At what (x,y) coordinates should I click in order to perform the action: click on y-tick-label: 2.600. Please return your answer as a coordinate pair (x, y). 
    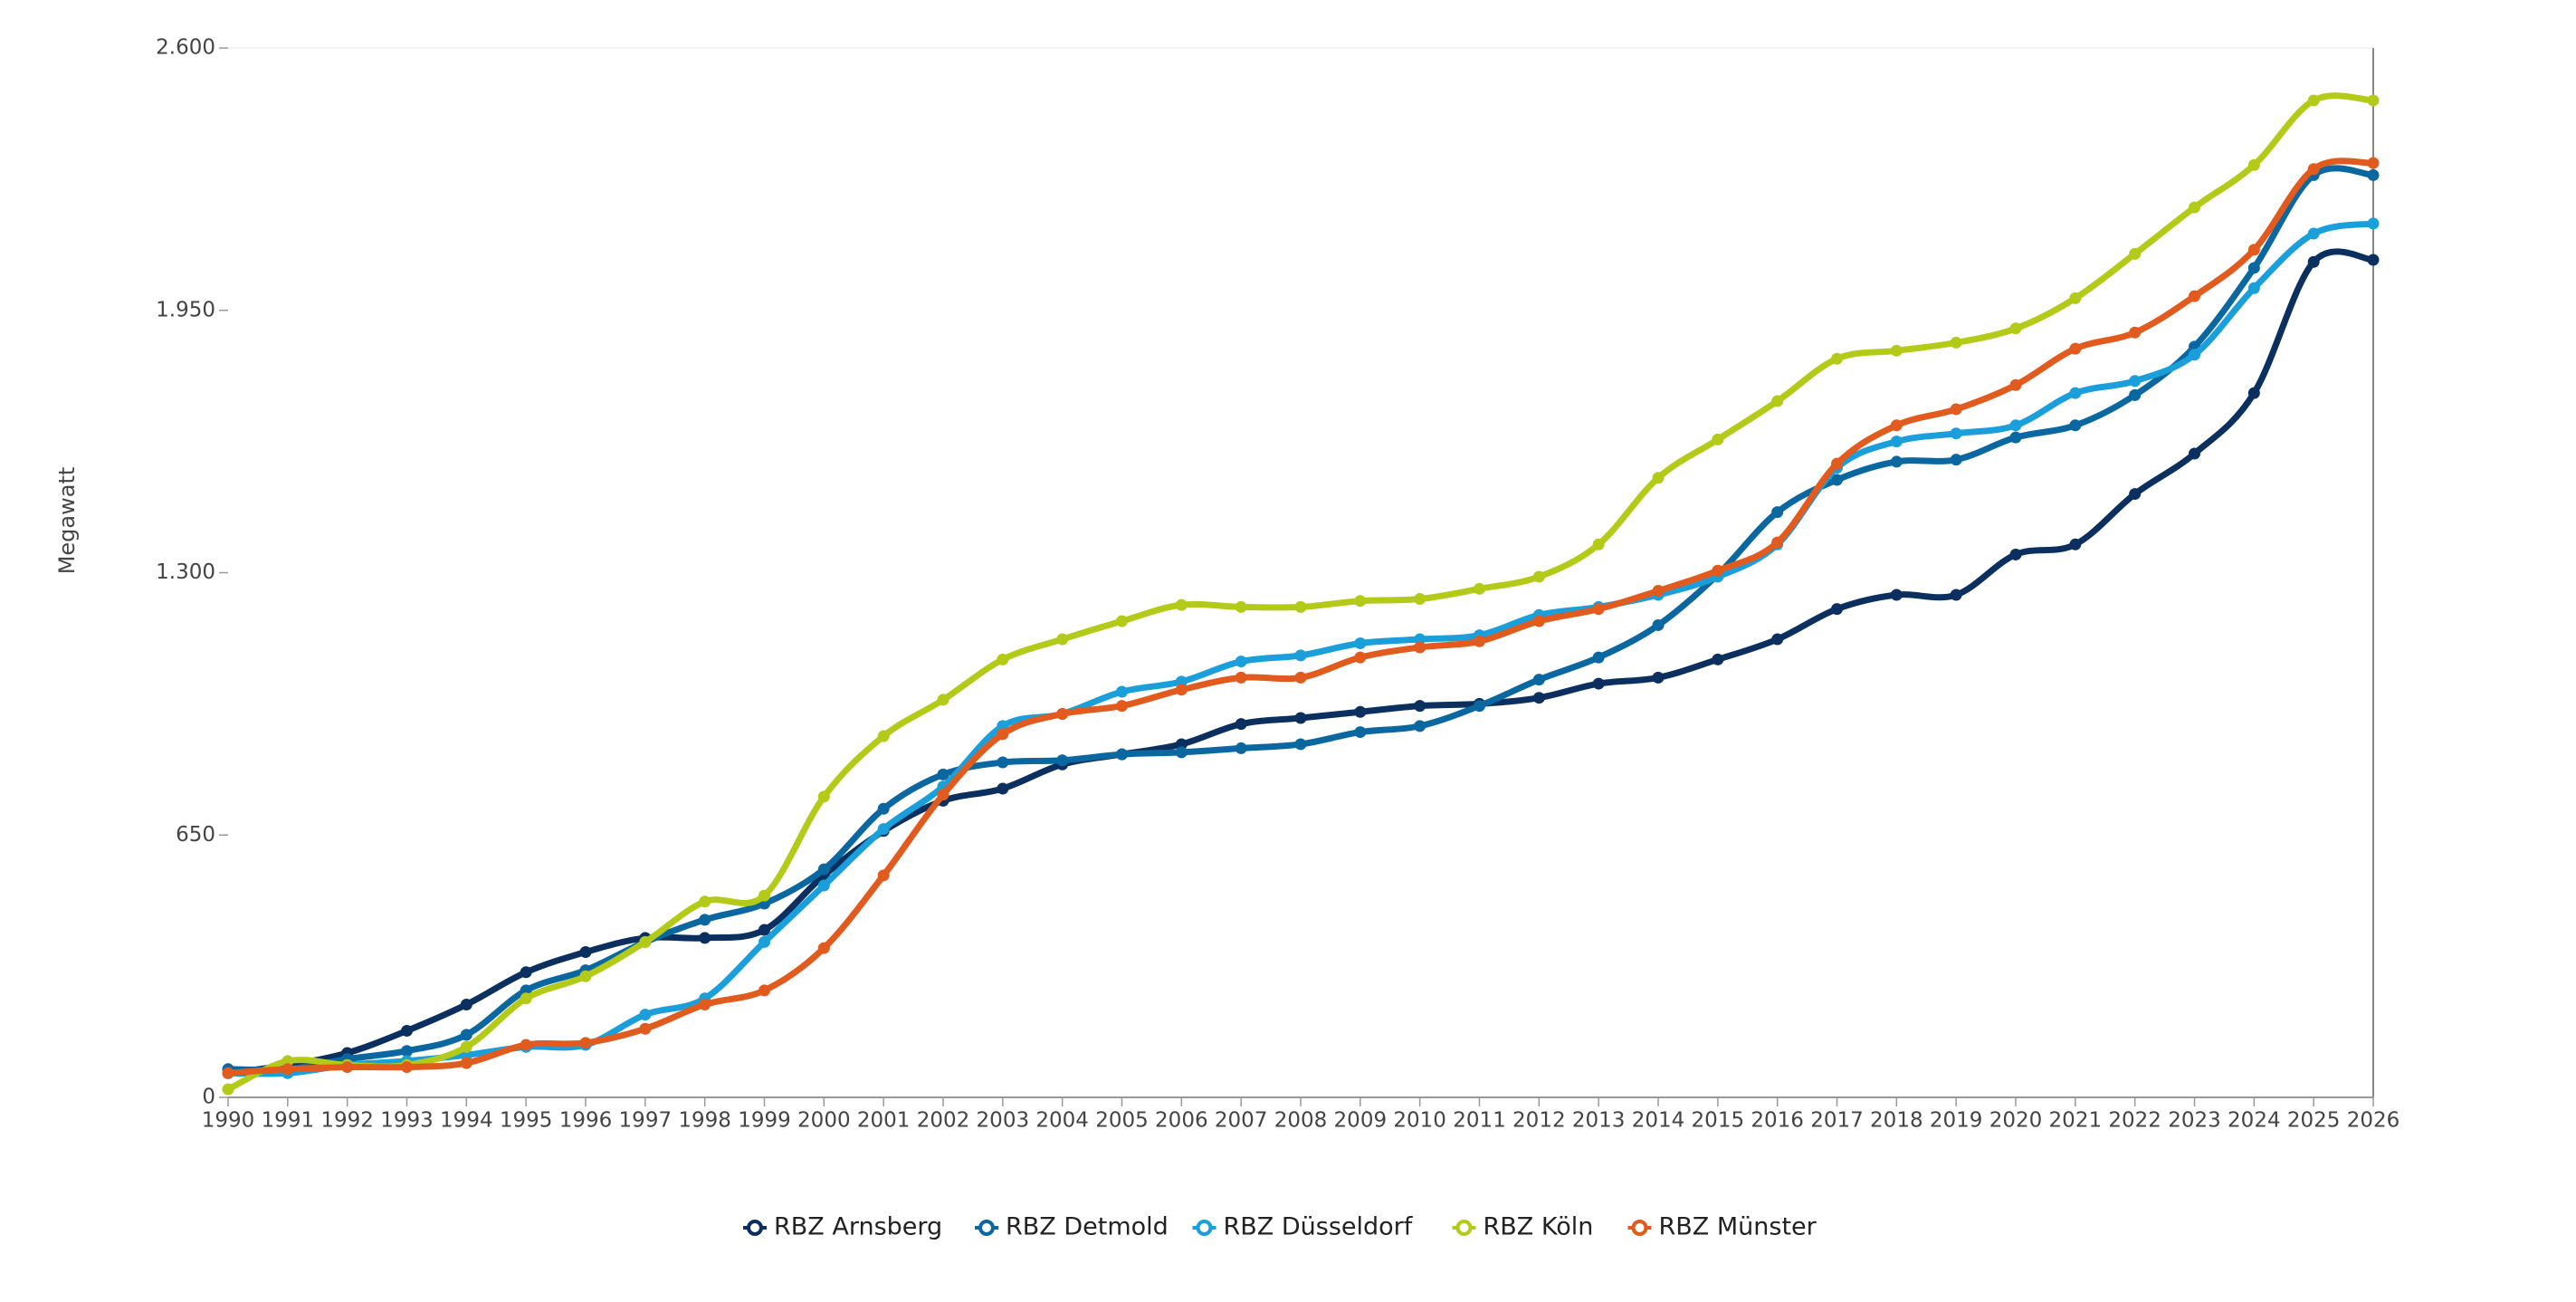
    Looking at the image, I should click on (186, 48).